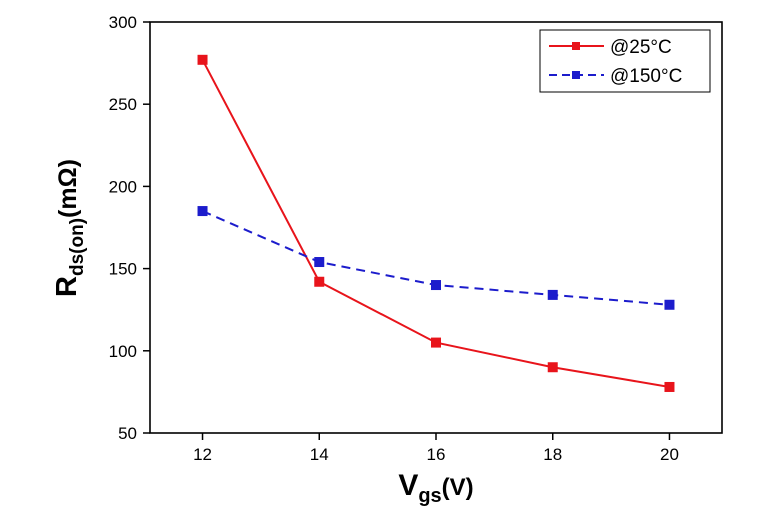 This screenshot has width=764, height=524. What do you see at coordinates (67, 286) in the screenshot?
I see `y-axis-title-main: R` at bounding box center [67, 286].